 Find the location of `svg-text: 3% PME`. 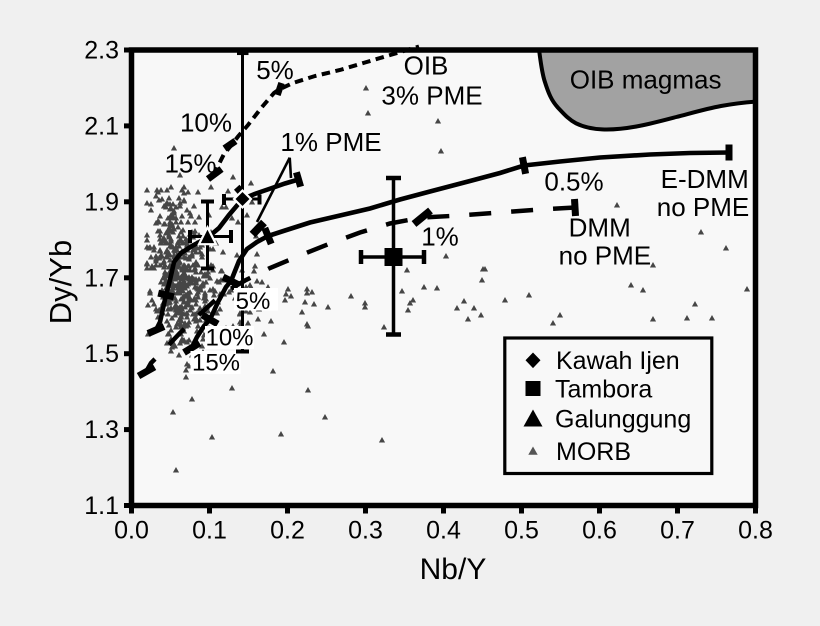

svg-text: 3% PME is located at coordinates (431, 96).